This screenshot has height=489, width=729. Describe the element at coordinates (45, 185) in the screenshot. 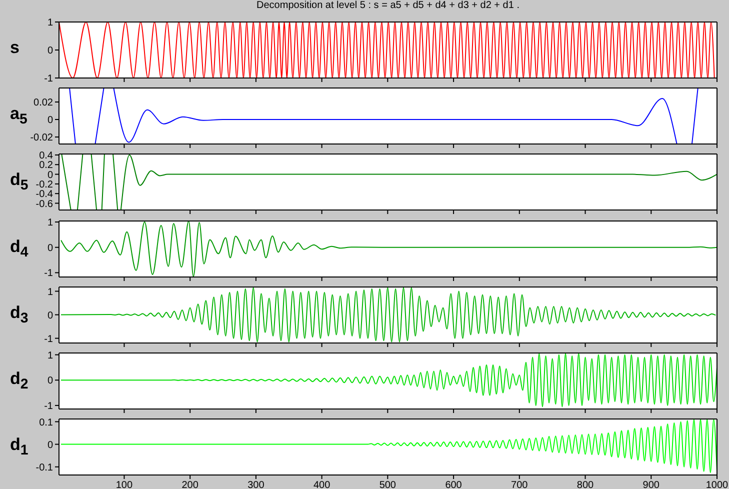

I see `y-tick-label: -0.2` at that location.